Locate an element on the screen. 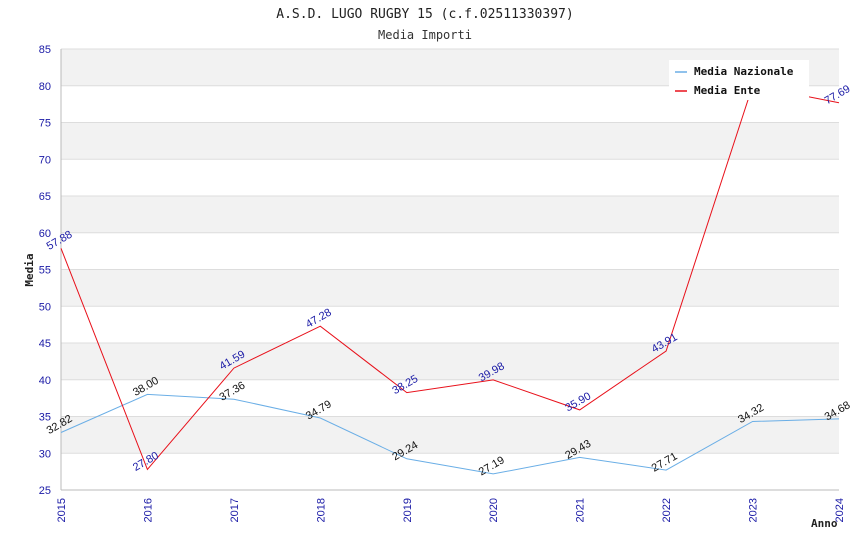 This screenshot has height=550, width=850. x-tick-labels: 2015 2016 2017 2018 2019 2020 2021 2022 2023 2024 is located at coordinates (451, 510).